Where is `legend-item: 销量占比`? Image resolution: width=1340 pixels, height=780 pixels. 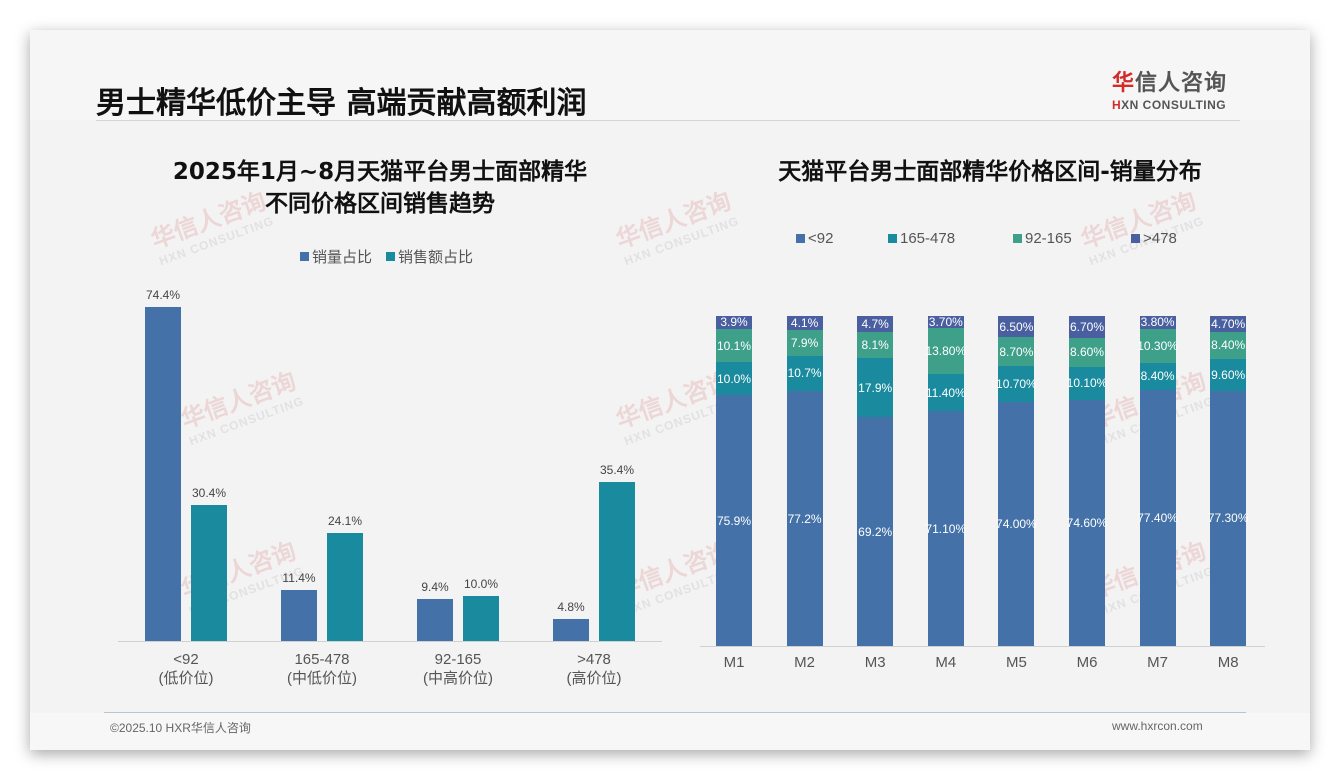
legend-item: 销量占比 is located at coordinates (336, 256).